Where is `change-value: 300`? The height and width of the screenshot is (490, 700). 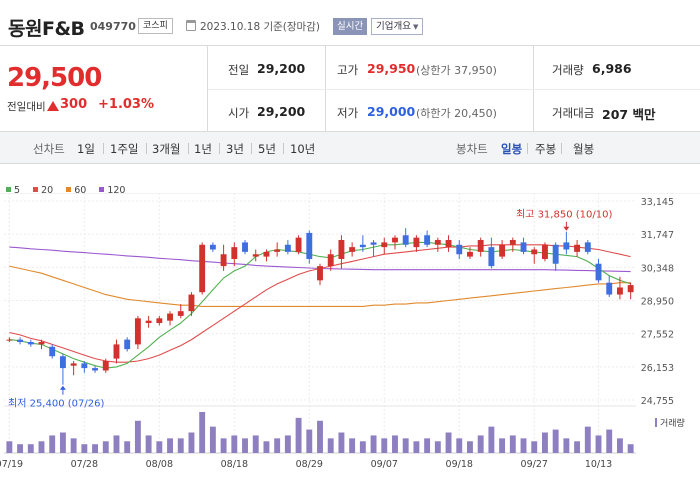
change-value: 300 is located at coordinates (74, 104).